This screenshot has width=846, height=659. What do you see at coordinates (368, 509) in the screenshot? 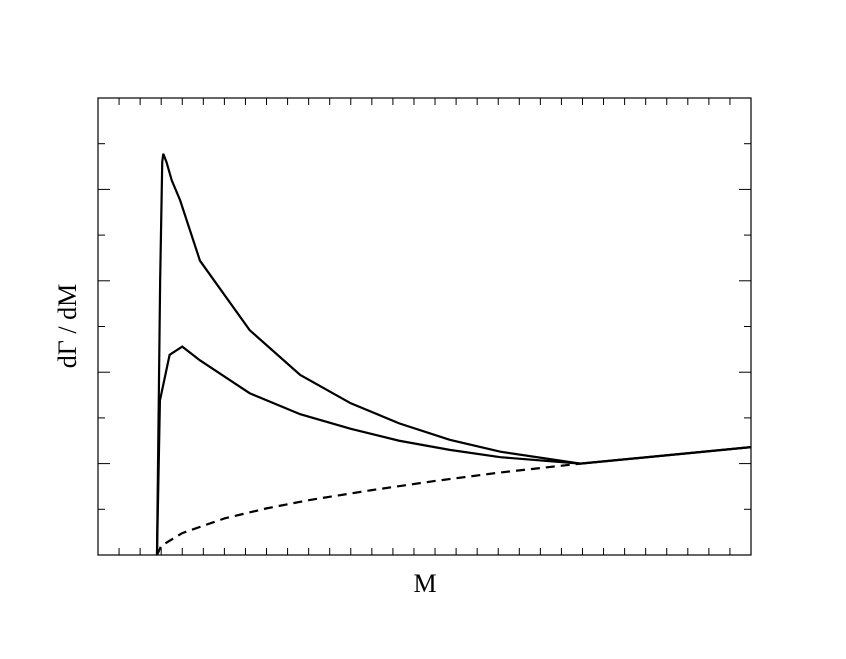
I see `curve` at bounding box center [368, 509].